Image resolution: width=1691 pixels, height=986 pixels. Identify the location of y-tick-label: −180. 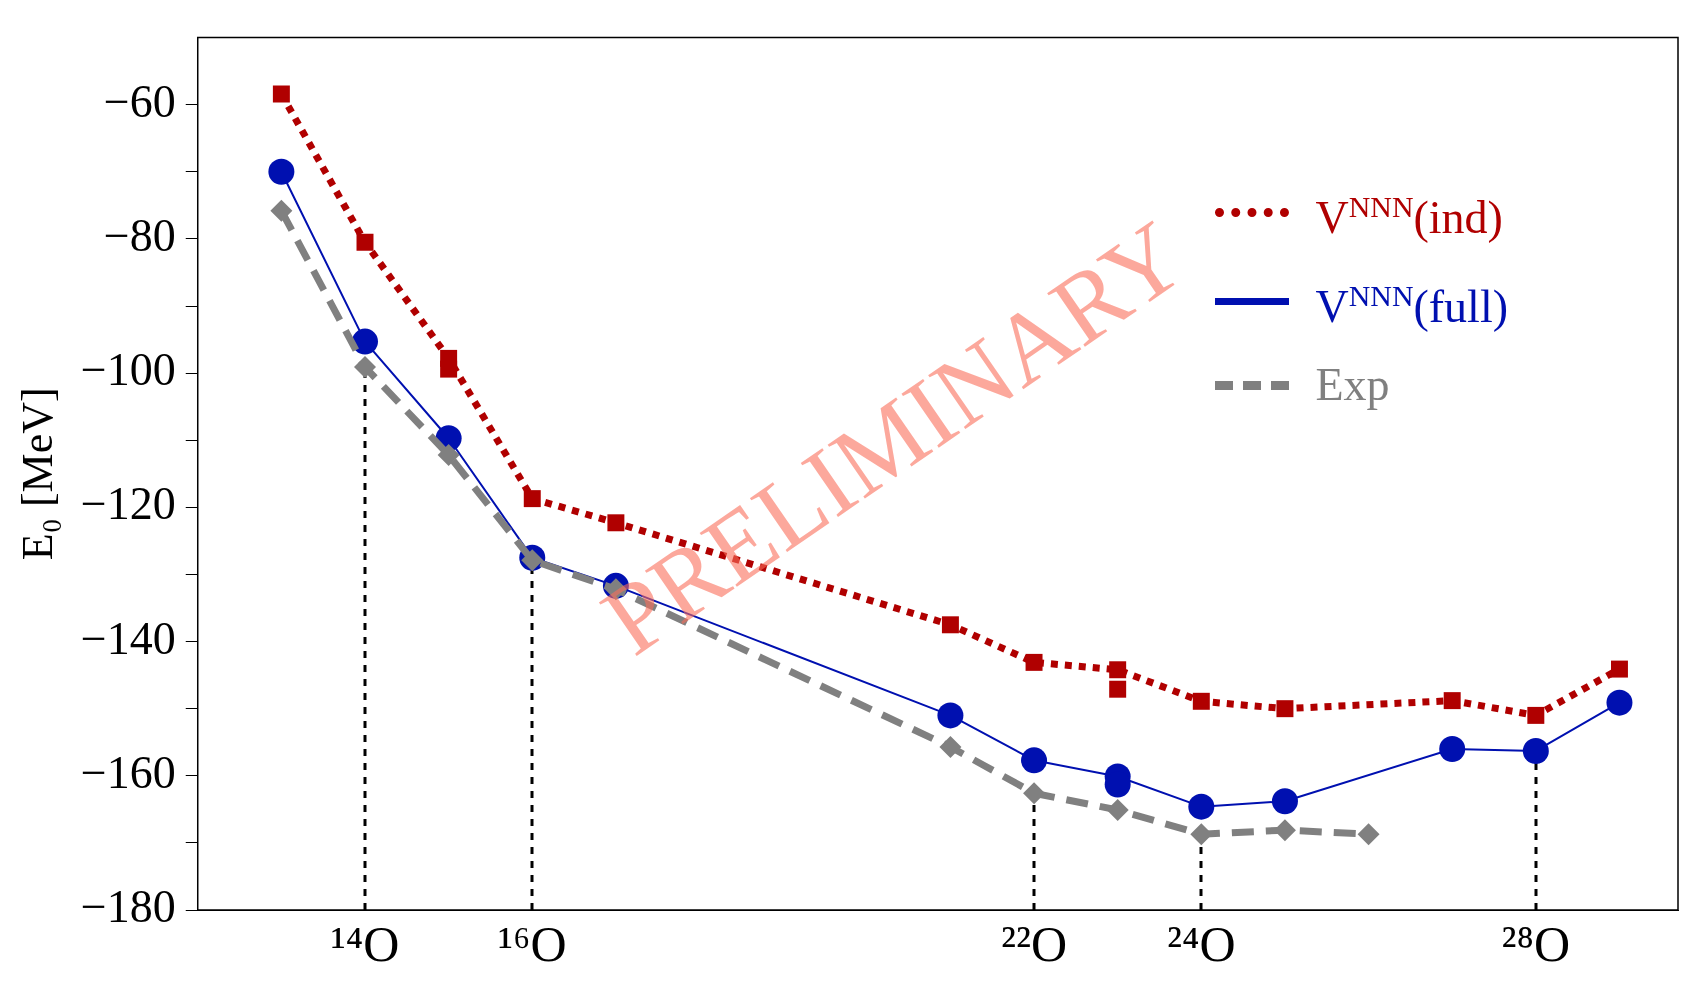
(128, 907).